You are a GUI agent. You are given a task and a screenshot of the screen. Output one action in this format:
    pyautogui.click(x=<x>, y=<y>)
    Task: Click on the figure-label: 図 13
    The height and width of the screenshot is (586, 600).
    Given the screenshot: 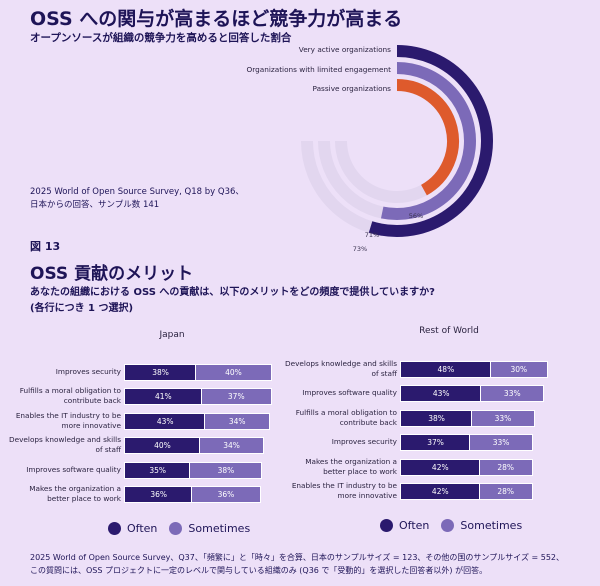 What is the action you would take?
    pyautogui.click(x=45, y=246)
    